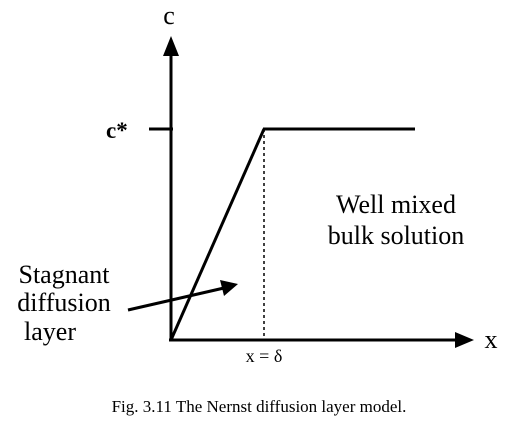 The height and width of the screenshot is (429, 518). Describe the element at coordinates (264, 356) in the screenshot. I see `x-delta-label: x = δ` at that location.